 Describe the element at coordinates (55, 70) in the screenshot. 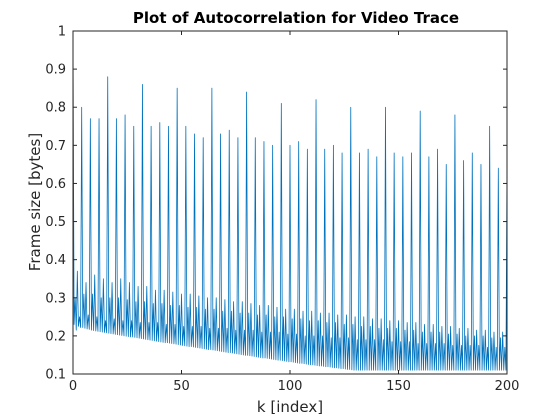

I see `y-tick-label: 0.9` at that location.